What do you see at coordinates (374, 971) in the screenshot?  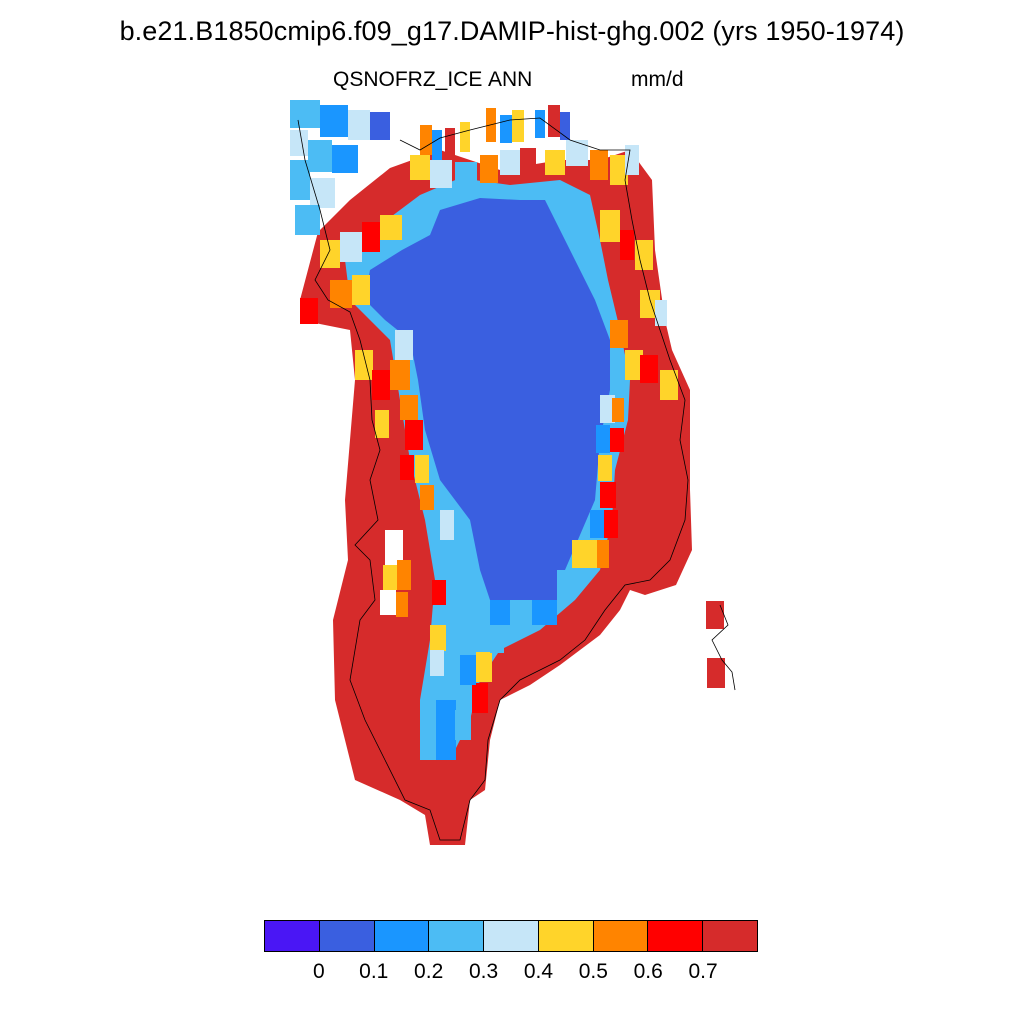 I see `colorbar-tick-label: 0.1` at bounding box center [374, 971].